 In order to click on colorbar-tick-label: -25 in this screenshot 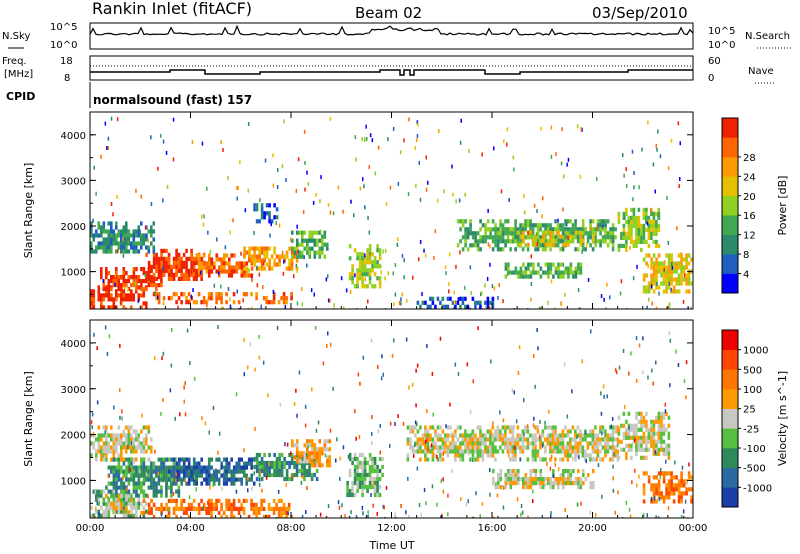, I will do `click(751, 429)`.